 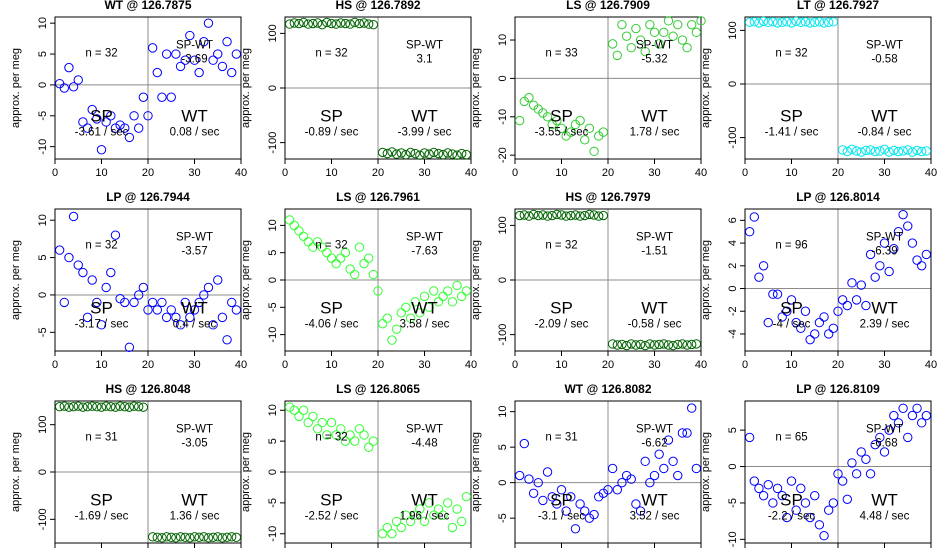 I want to click on x-tick-label: 10, so click(x=561, y=365).